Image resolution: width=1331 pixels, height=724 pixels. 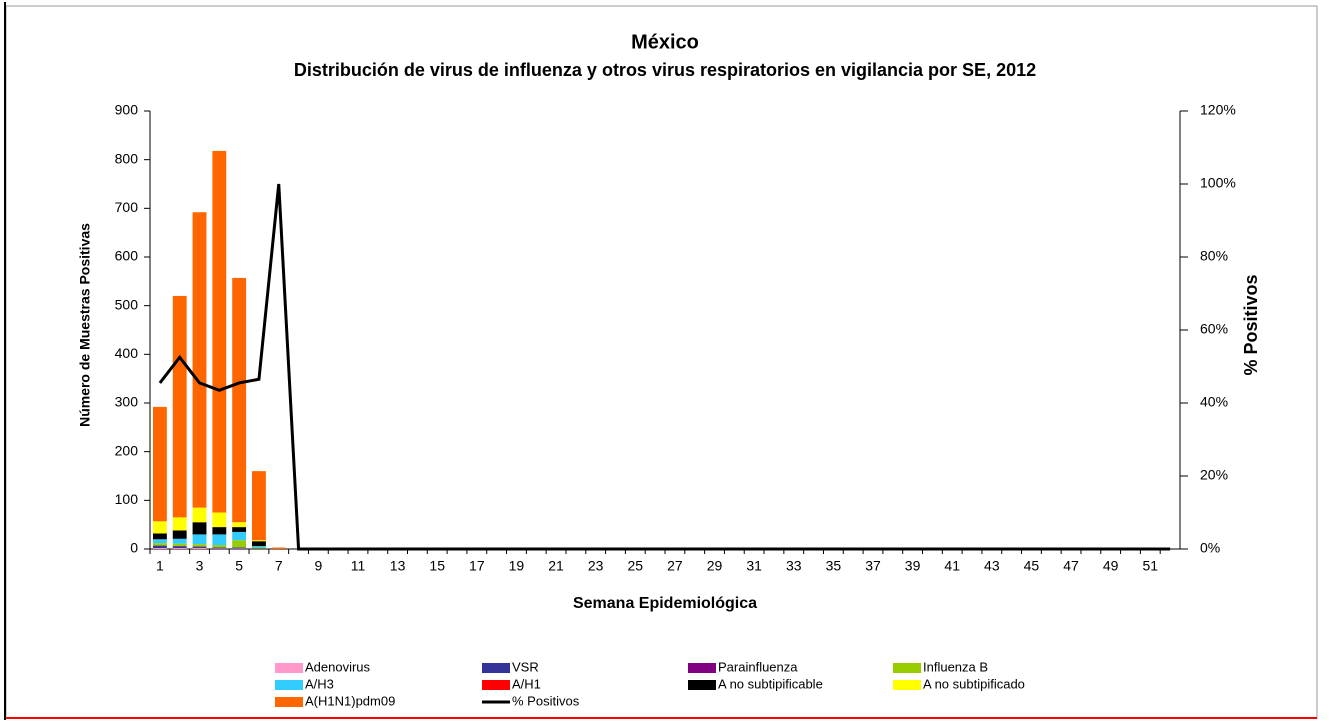 What do you see at coordinates (758, 666) in the screenshot?
I see `legend-text: Parainfluenza` at bounding box center [758, 666].